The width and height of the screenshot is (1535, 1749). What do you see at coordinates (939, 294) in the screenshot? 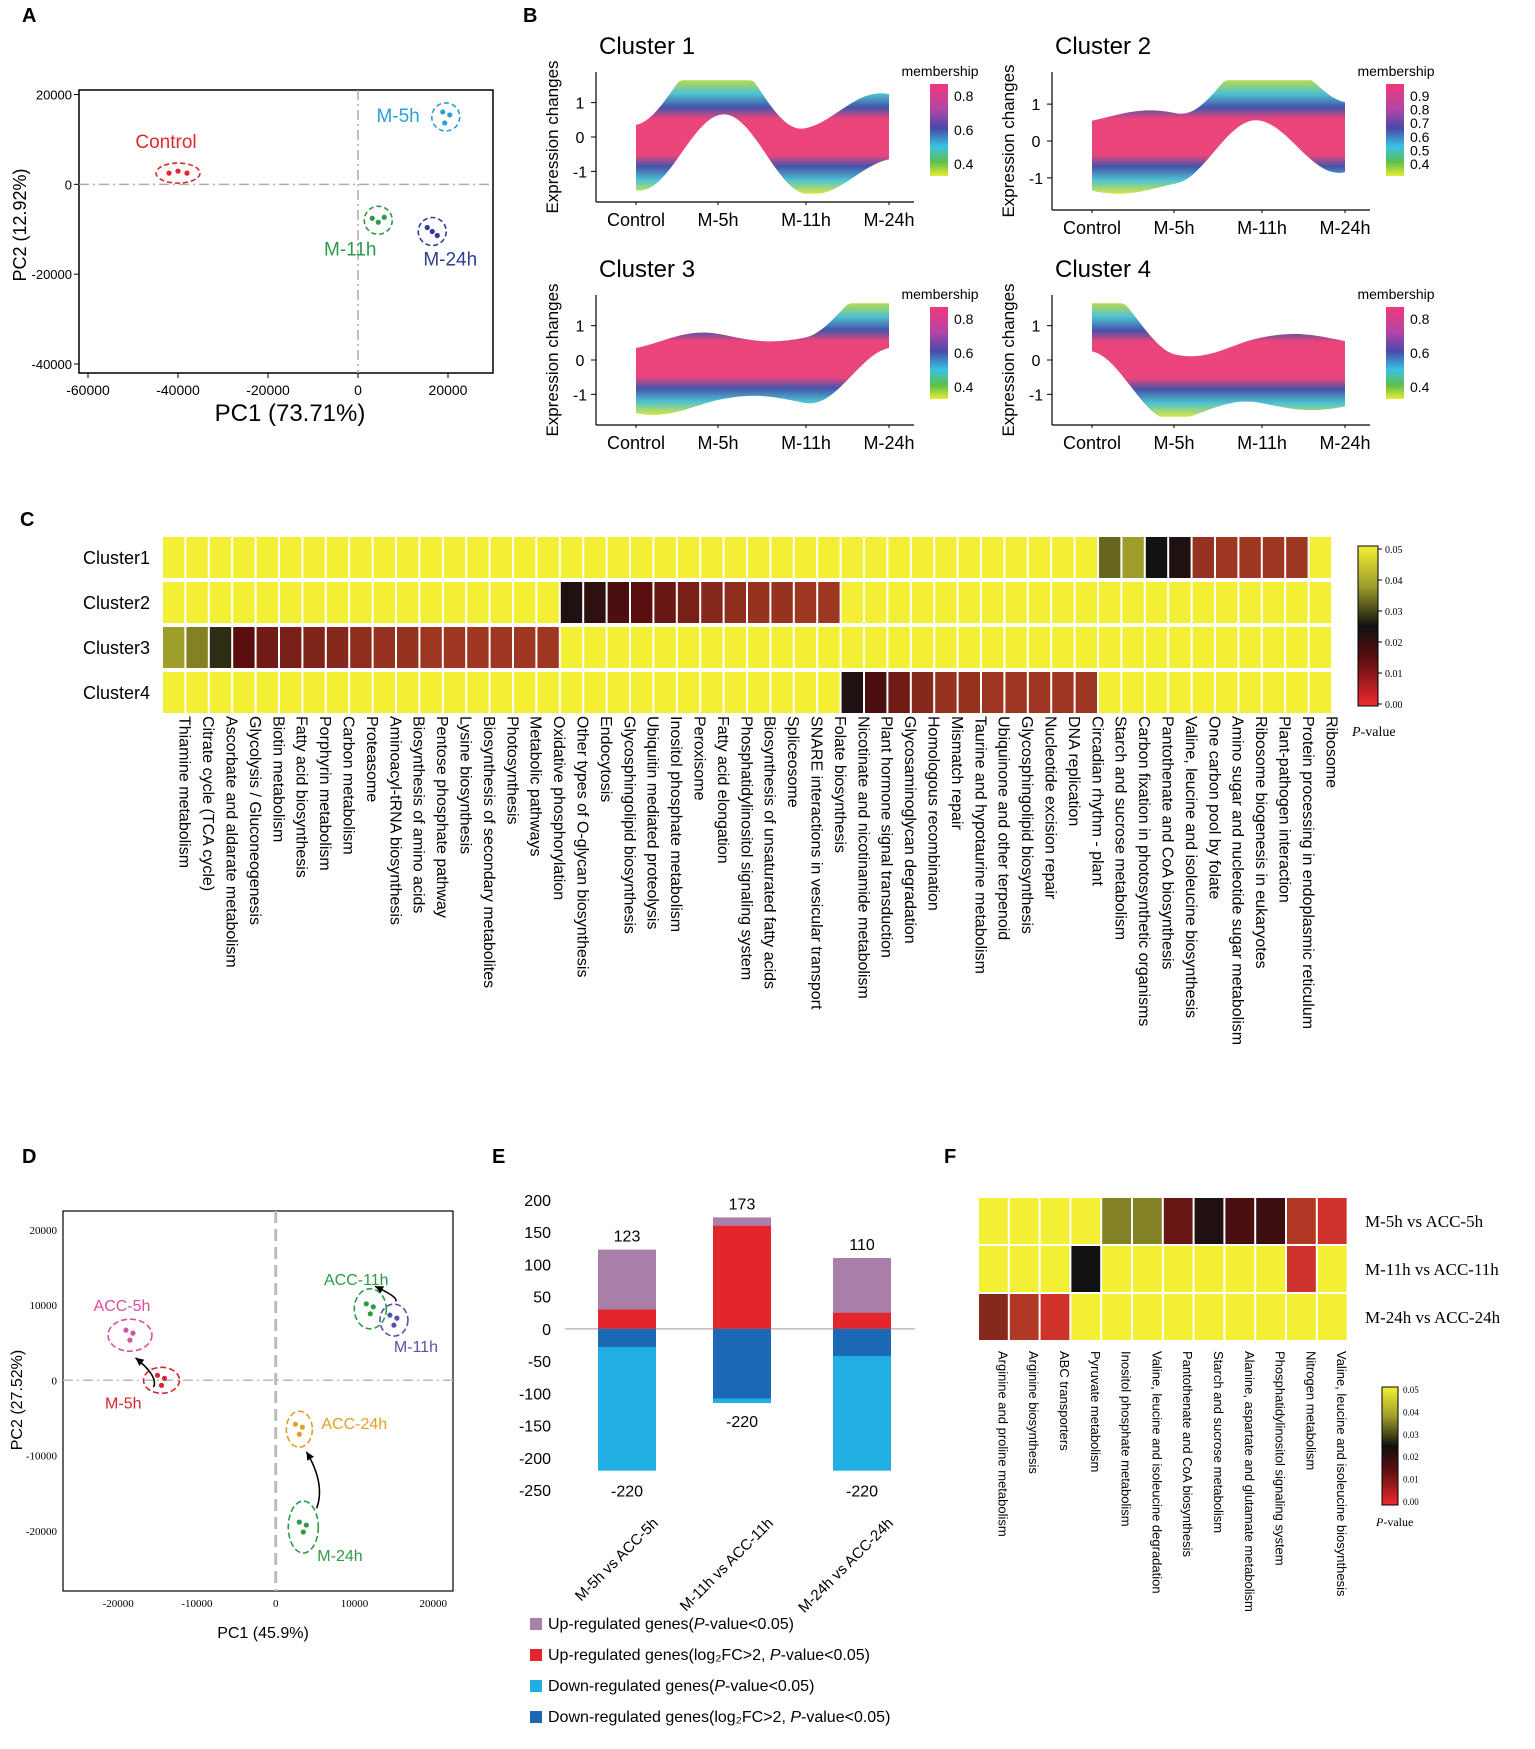
I see `panel-b-legend-title: membership` at bounding box center [939, 294].